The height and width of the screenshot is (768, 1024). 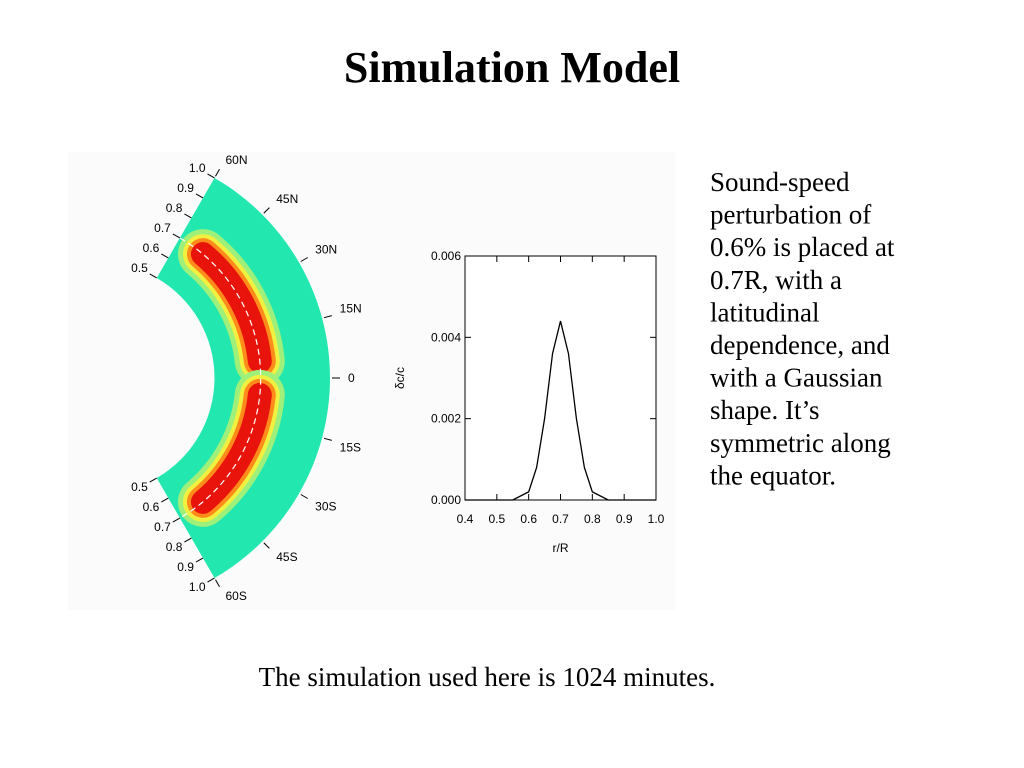 I want to click on latitude-label: 15S, so click(x=350, y=447).